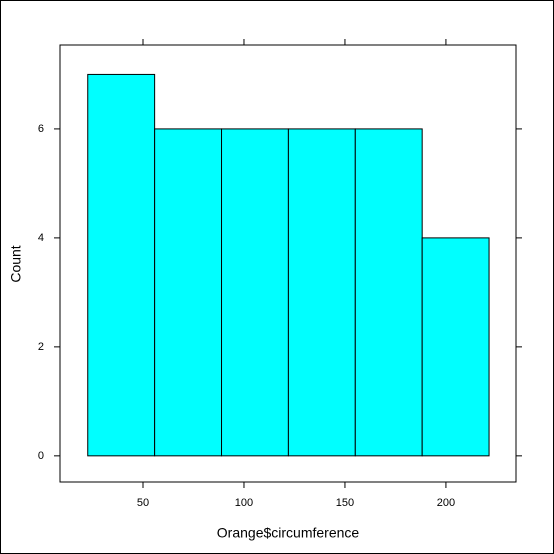 This screenshot has height=554, width=554. Describe the element at coordinates (288, 533) in the screenshot. I see `x-axis-label: Orange$circumference` at that location.